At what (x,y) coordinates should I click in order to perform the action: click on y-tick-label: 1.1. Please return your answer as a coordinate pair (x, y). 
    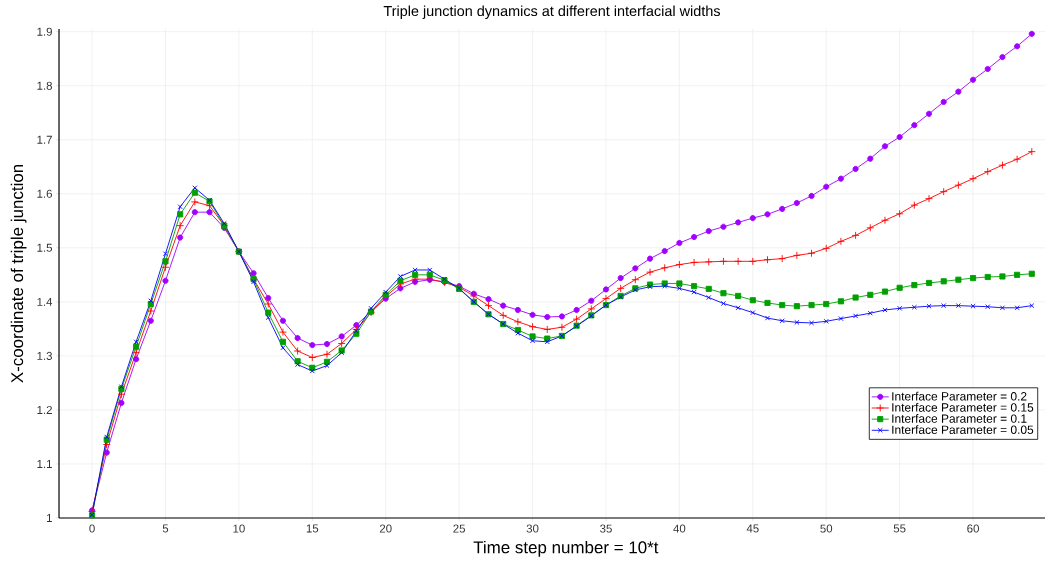
    Looking at the image, I should click on (44, 464).